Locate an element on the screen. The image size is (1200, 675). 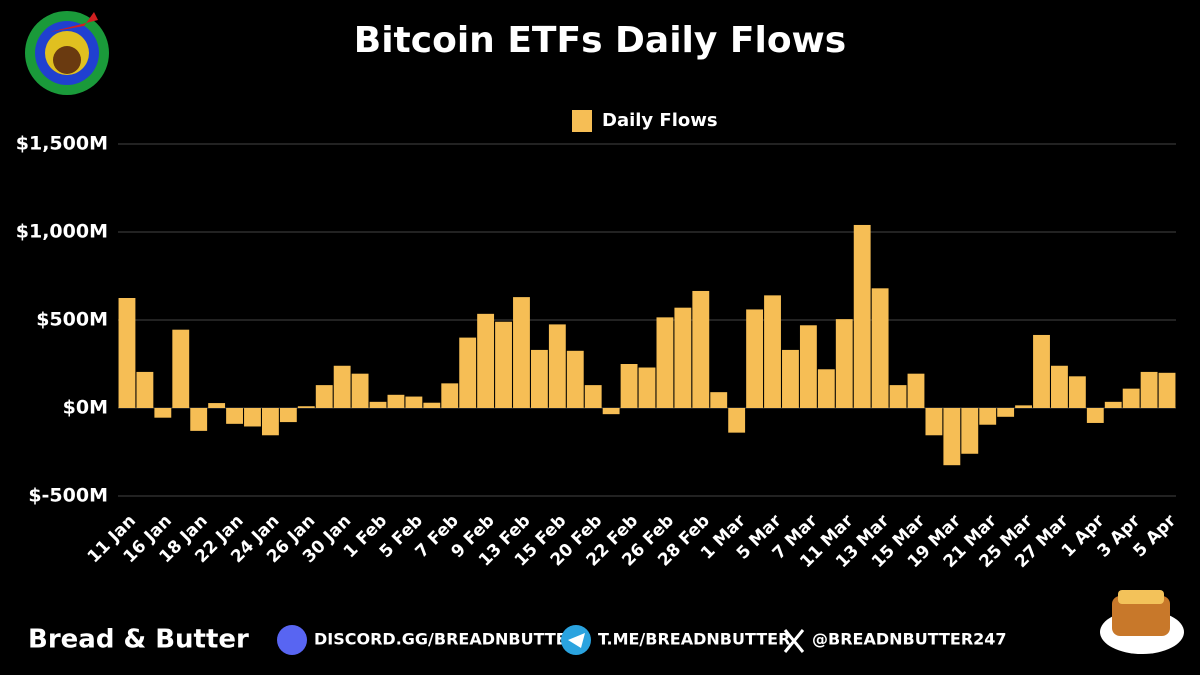
legend-swatch is located at coordinates (582, 121).